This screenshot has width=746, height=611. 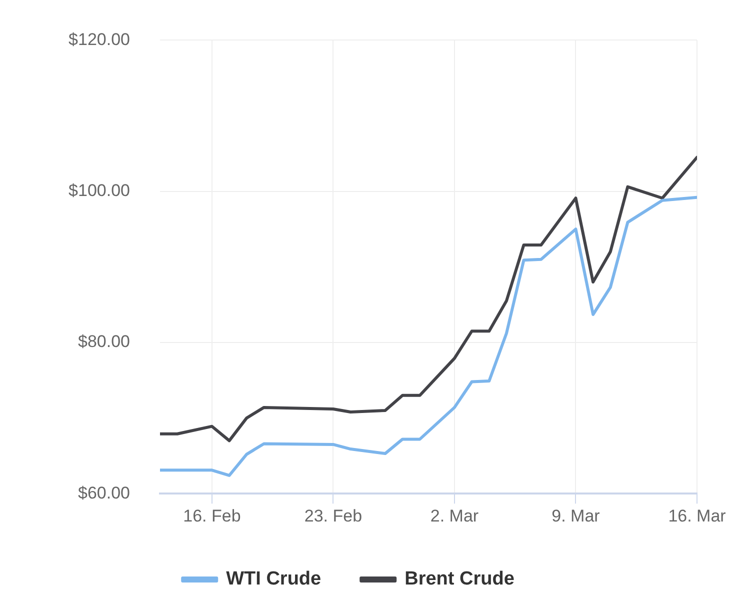 I want to click on y-tick-label: $80.00, so click(x=104, y=342).